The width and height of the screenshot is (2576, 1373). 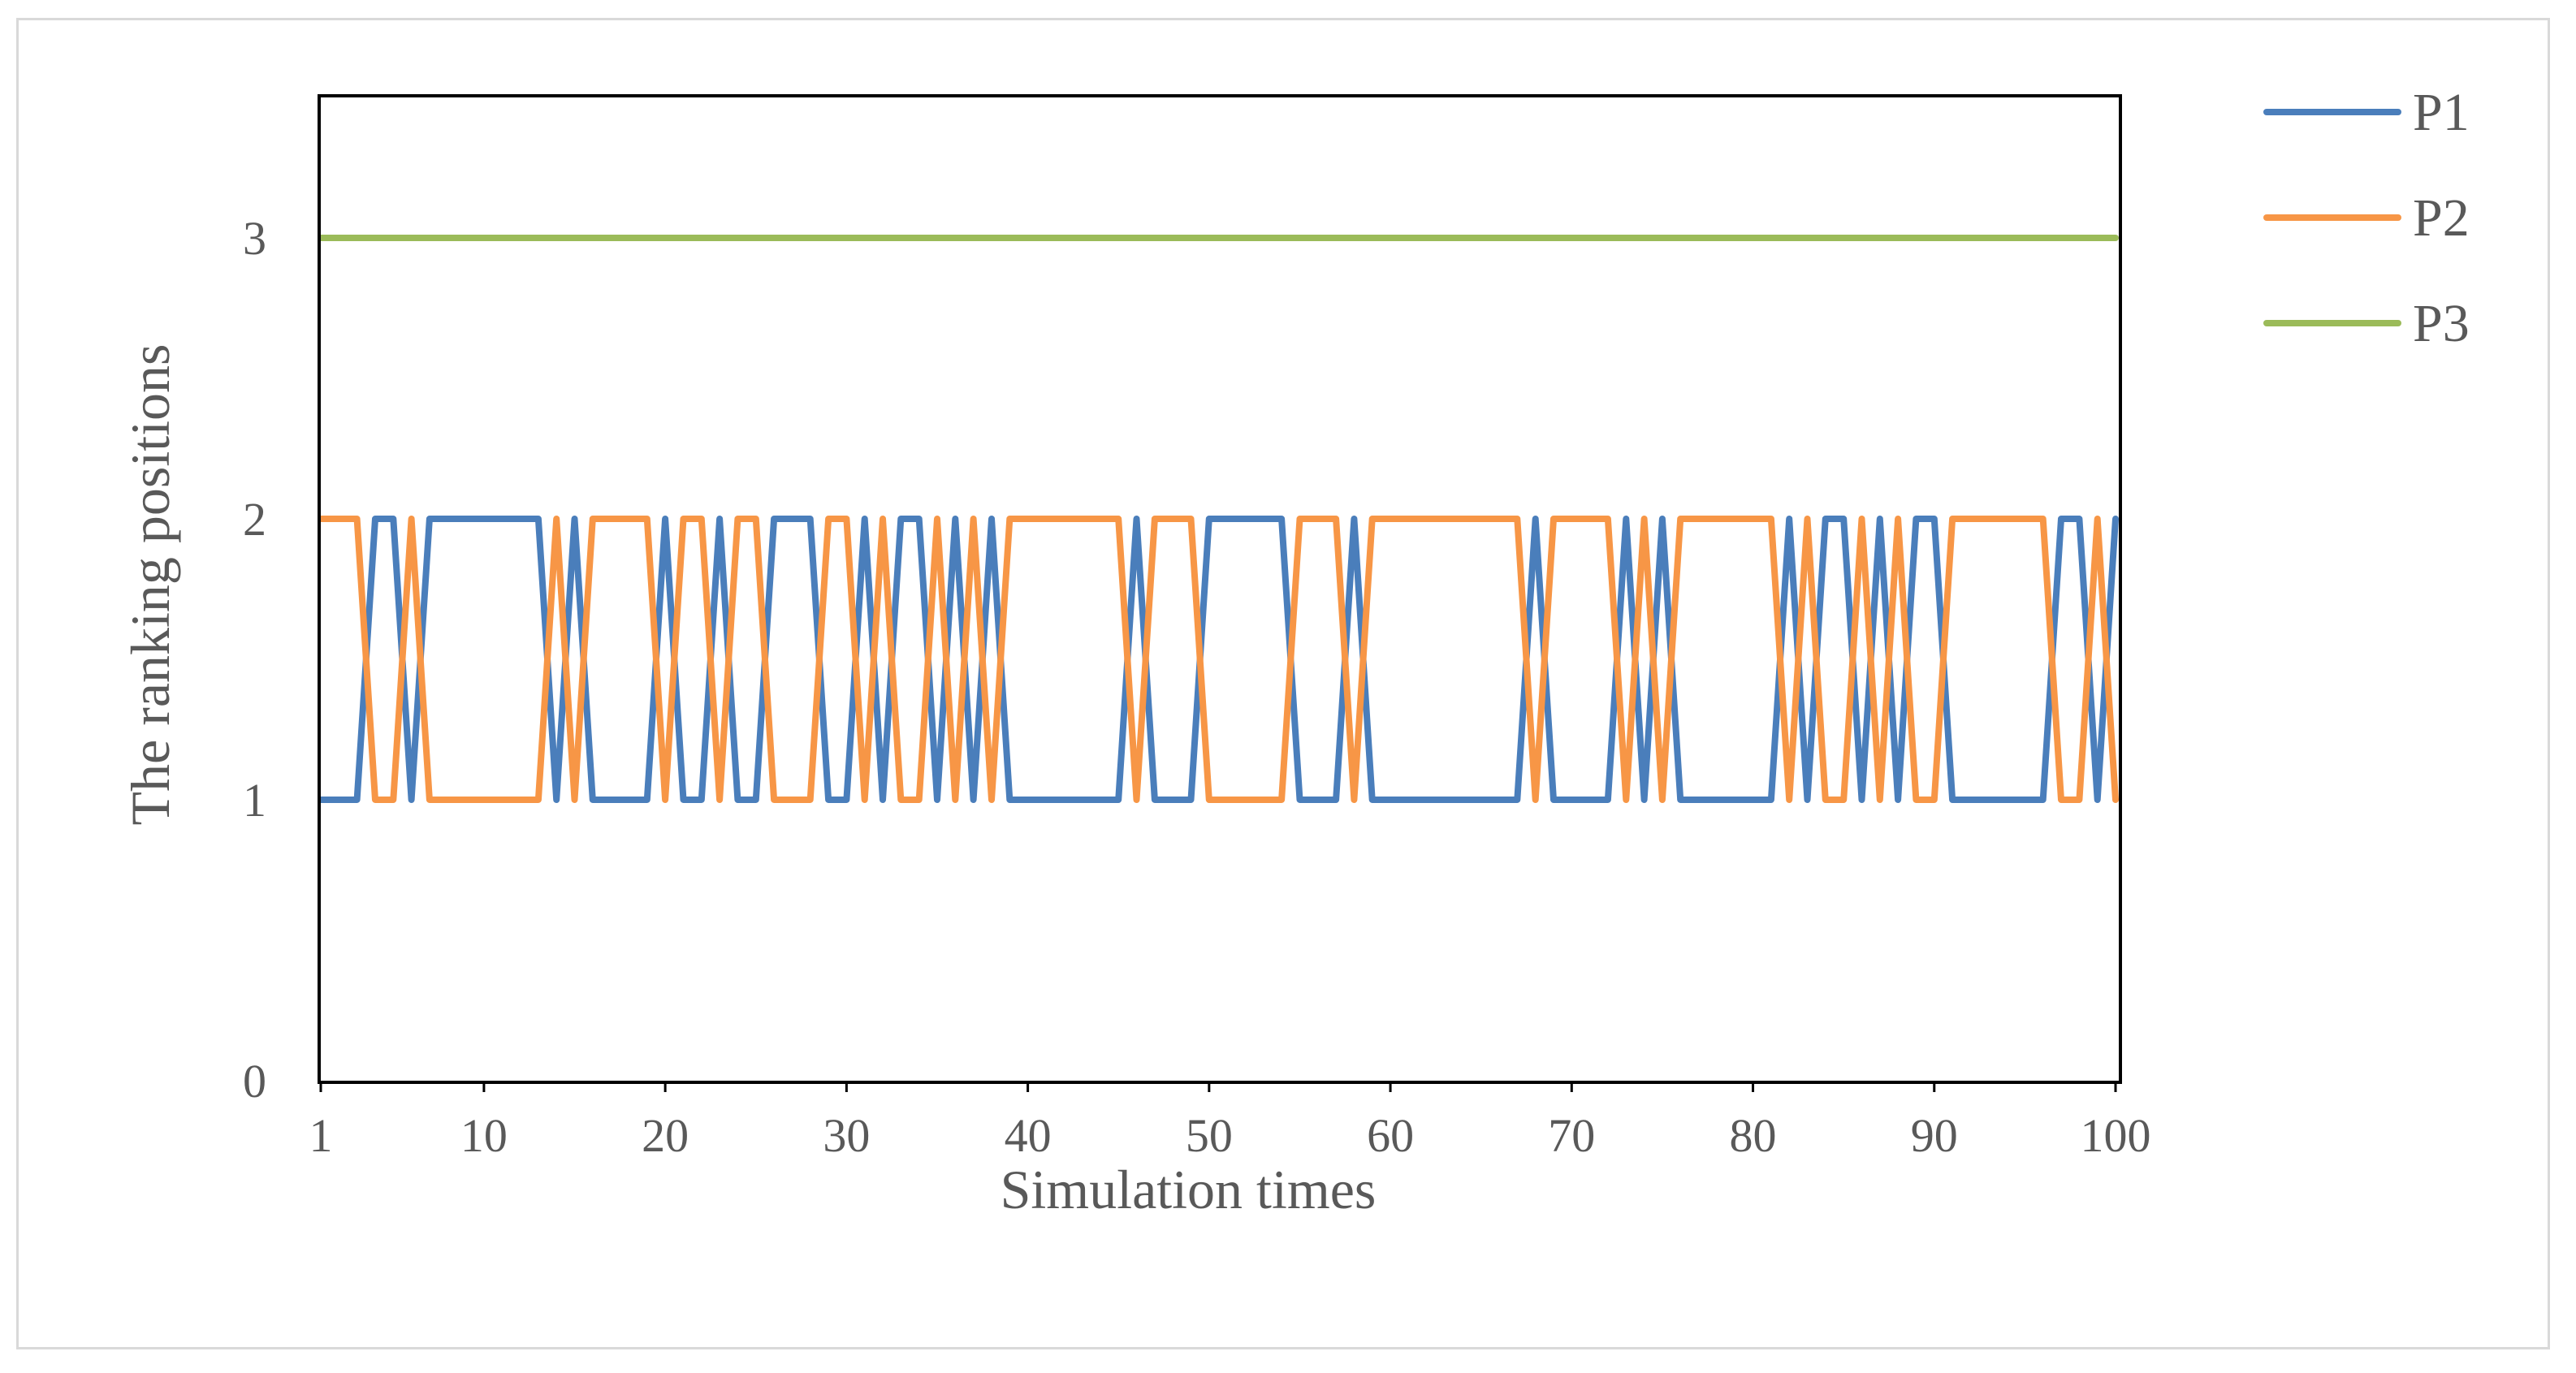 What do you see at coordinates (1218, 659) in the screenshot?
I see `series-line-p2` at bounding box center [1218, 659].